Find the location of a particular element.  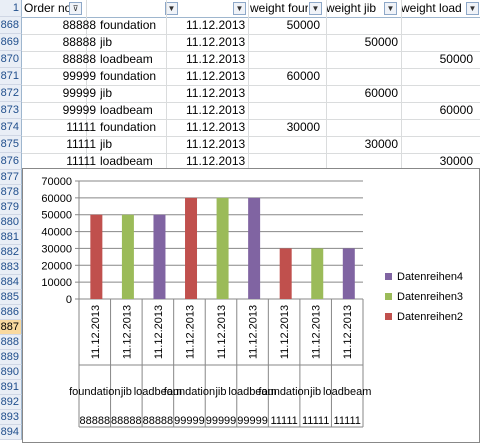

row-header: 888 is located at coordinates (11, 342).